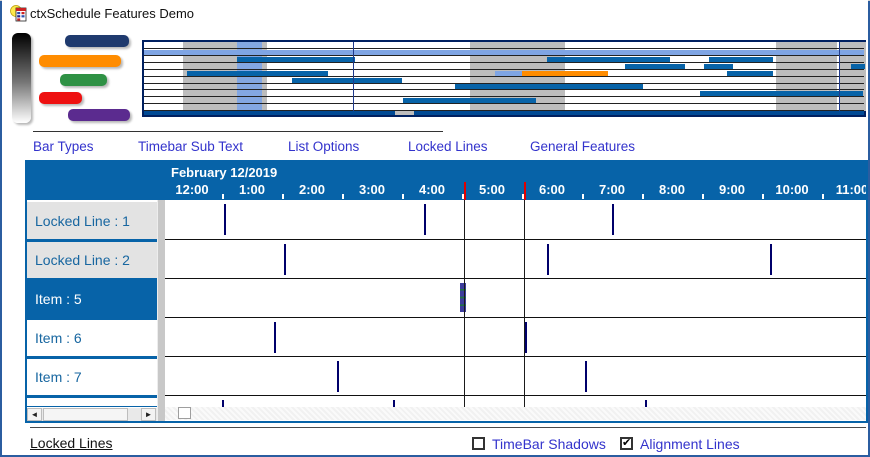  I want to click on legend-bar-navy, so click(97, 41).